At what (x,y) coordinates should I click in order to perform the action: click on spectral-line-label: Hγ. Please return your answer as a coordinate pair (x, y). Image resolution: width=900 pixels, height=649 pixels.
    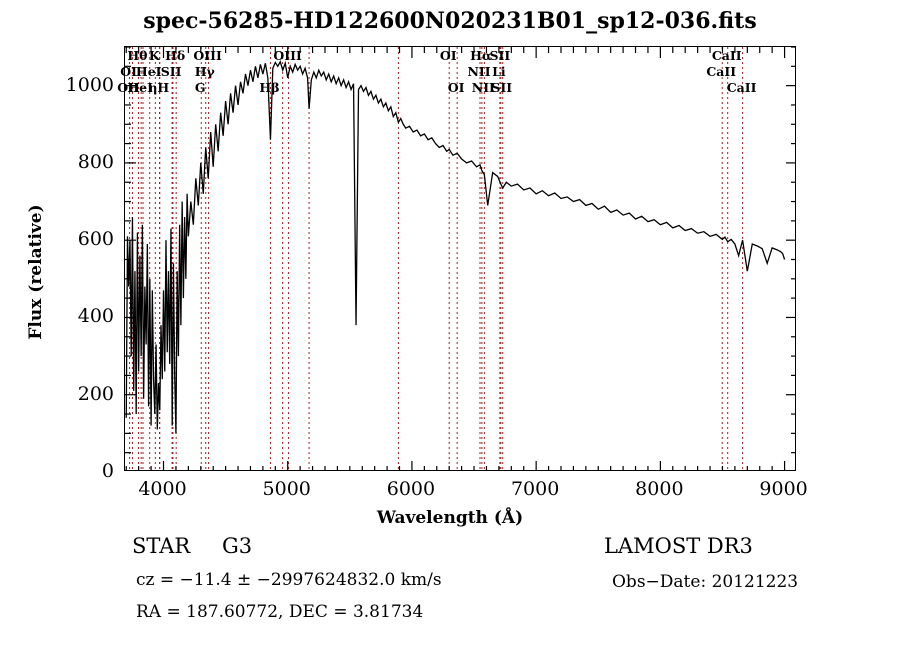
    Looking at the image, I should click on (204, 71).